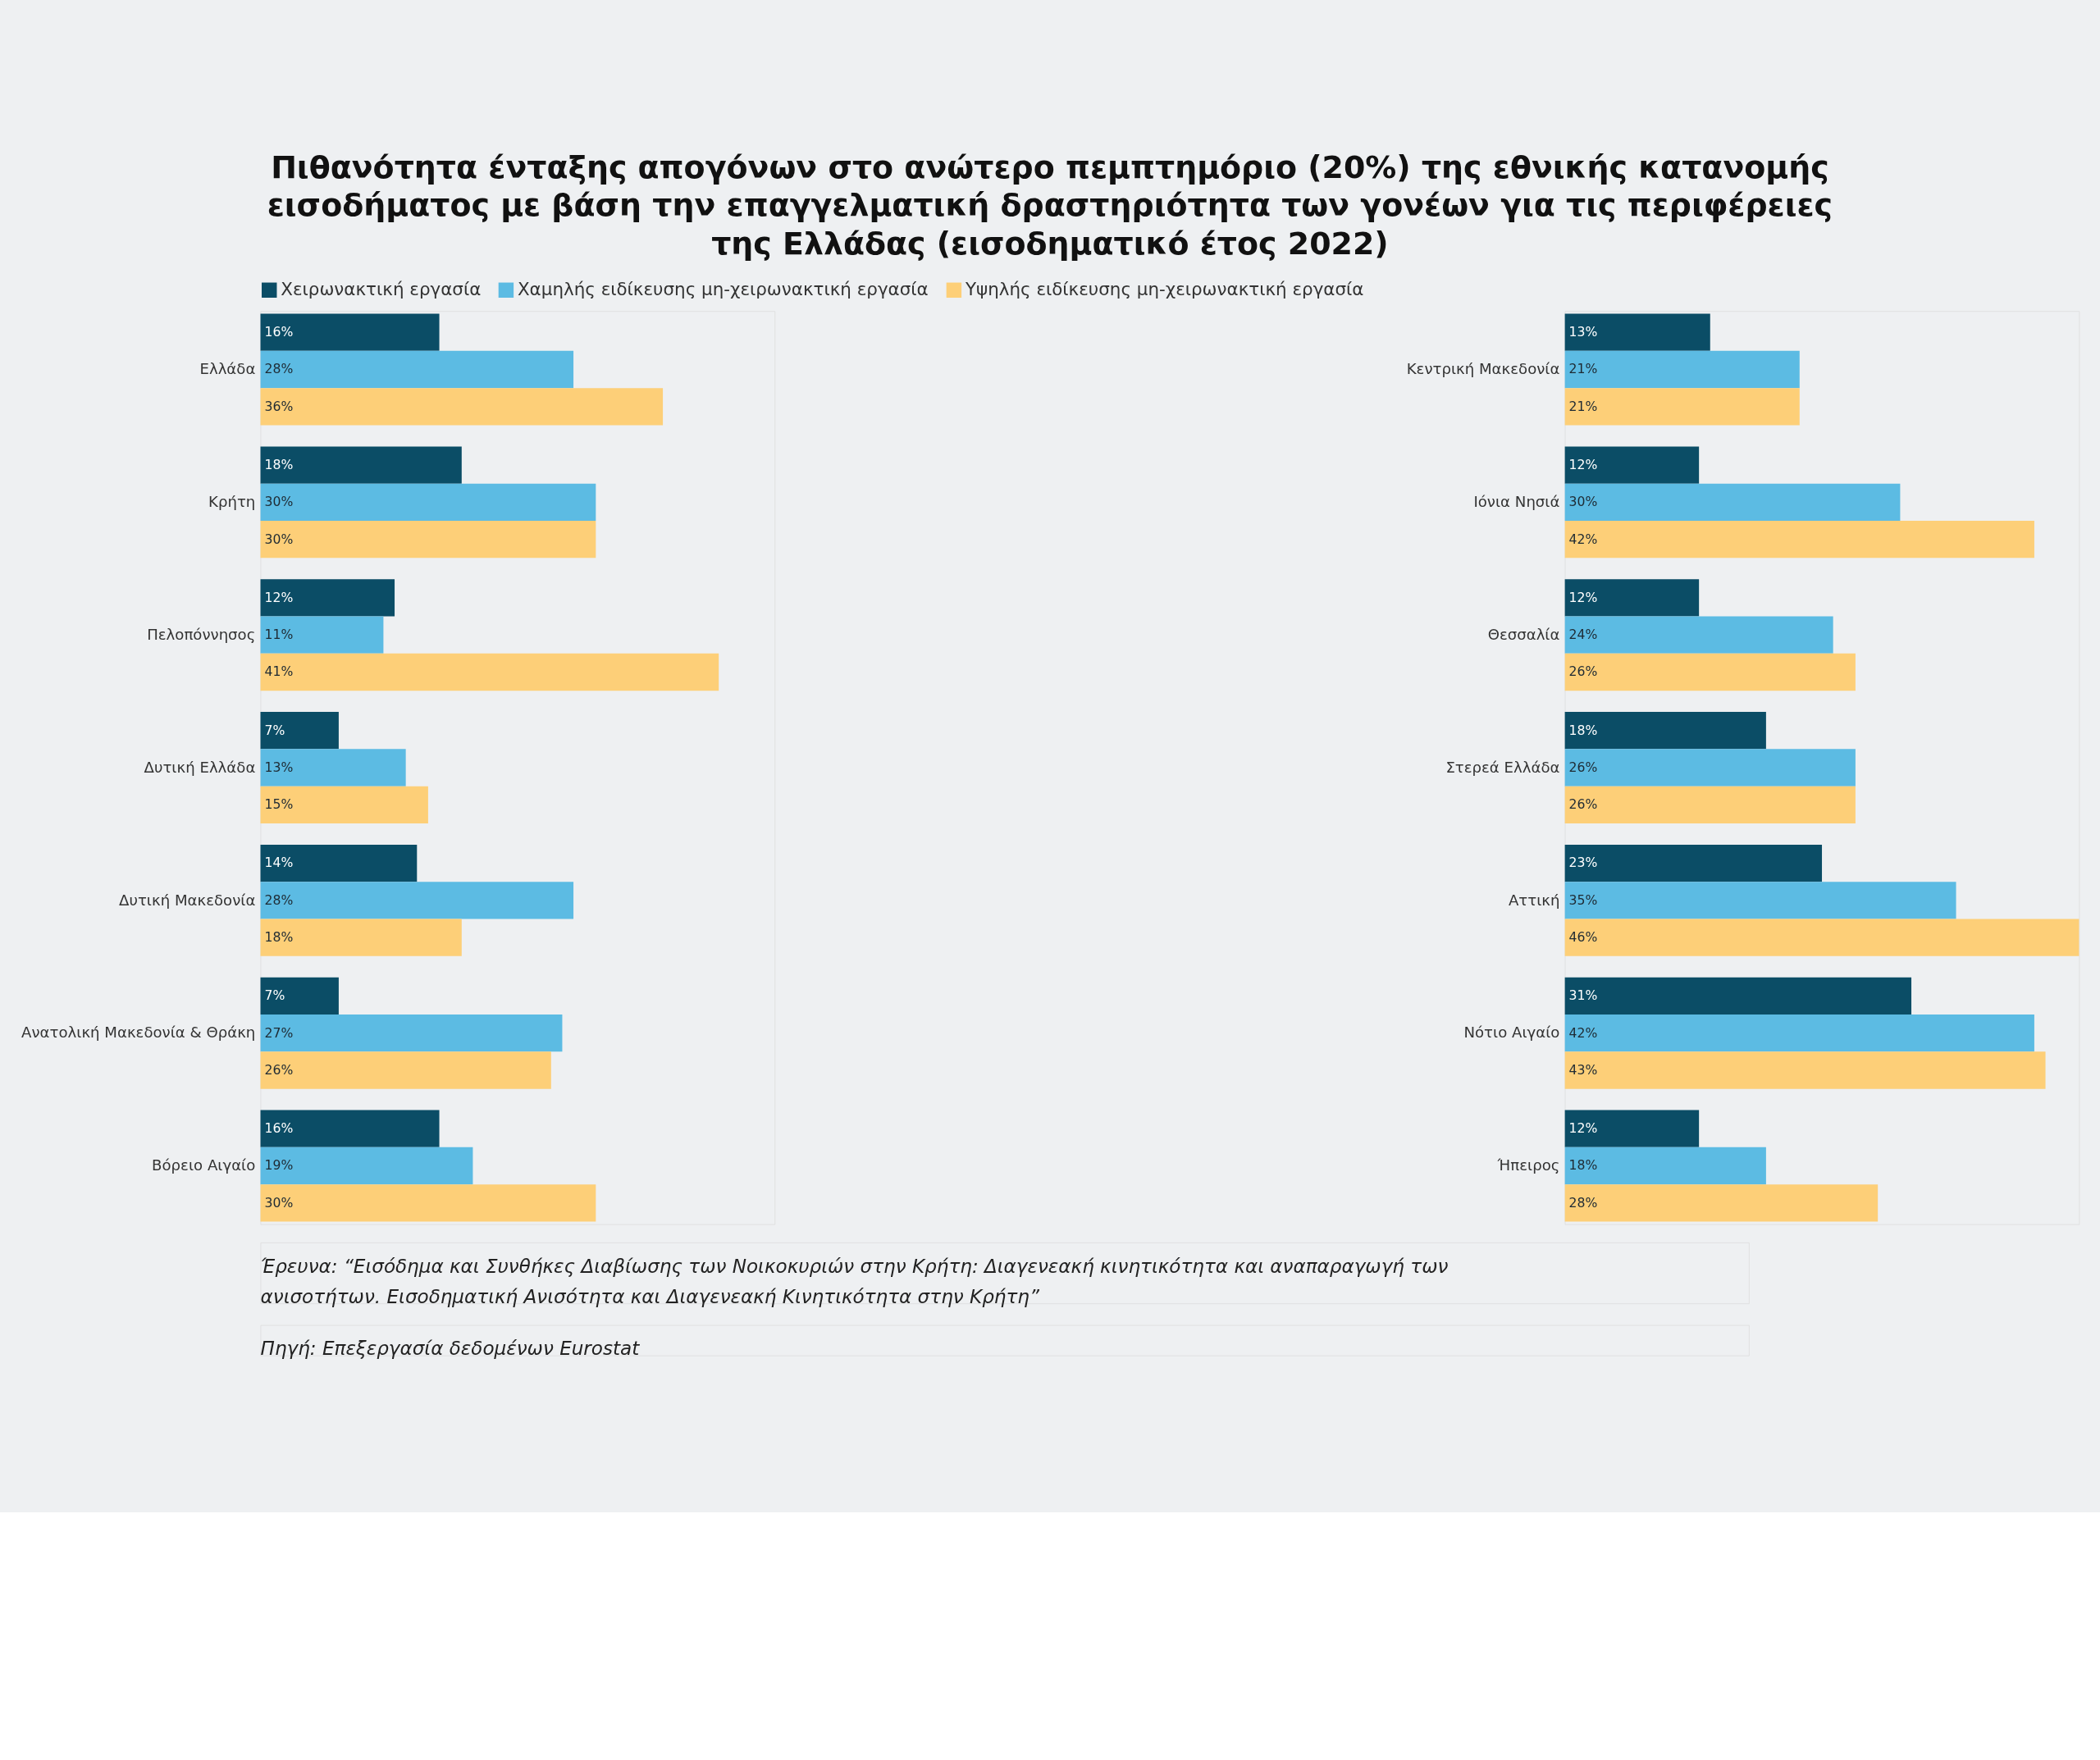 The width and height of the screenshot is (2100, 1760). I want to click on y-tick-label: Κρήτη, so click(232, 502).